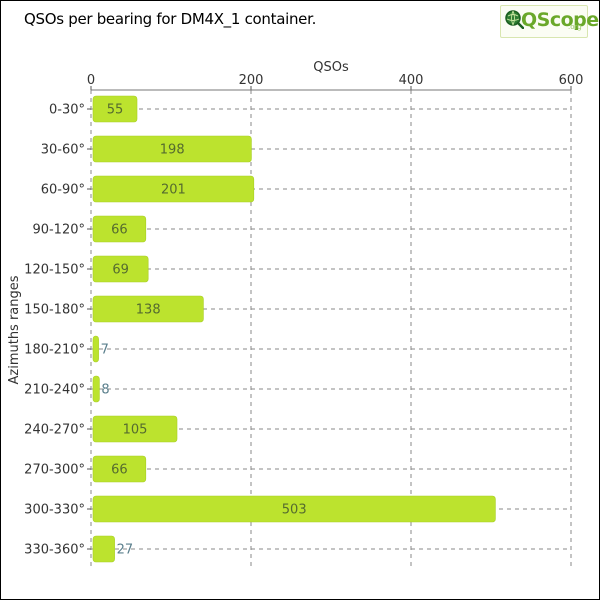 The image size is (600, 600). What do you see at coordinates (14, 329) in the screenshot?
I see `y-axis-label: Azimuths ranges` at bounding box center [14, 329].